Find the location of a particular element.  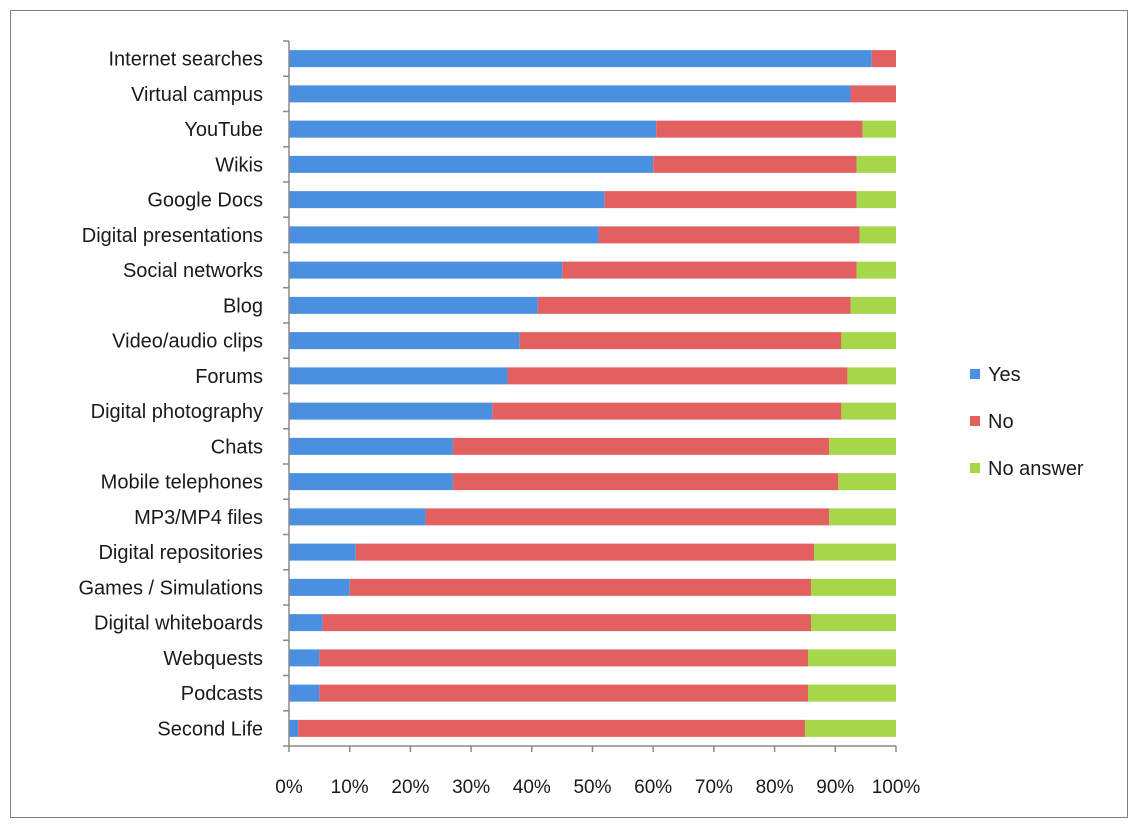

legend-swatch-no-answer is located at coordinates (975, 468).